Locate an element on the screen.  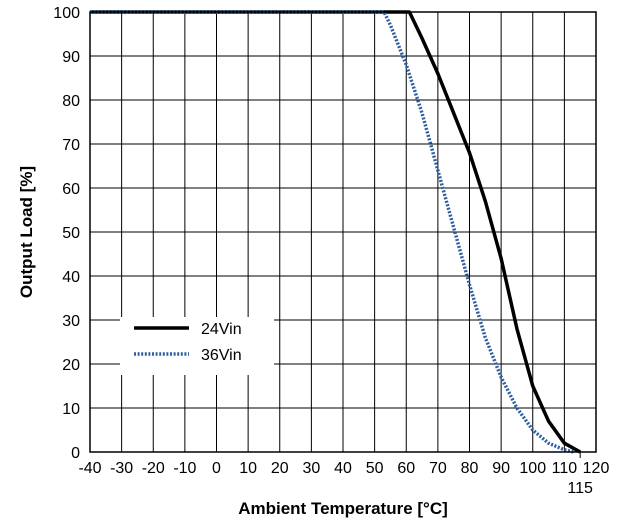
x-tick-label: 40 is located at coordinates (343, 468).